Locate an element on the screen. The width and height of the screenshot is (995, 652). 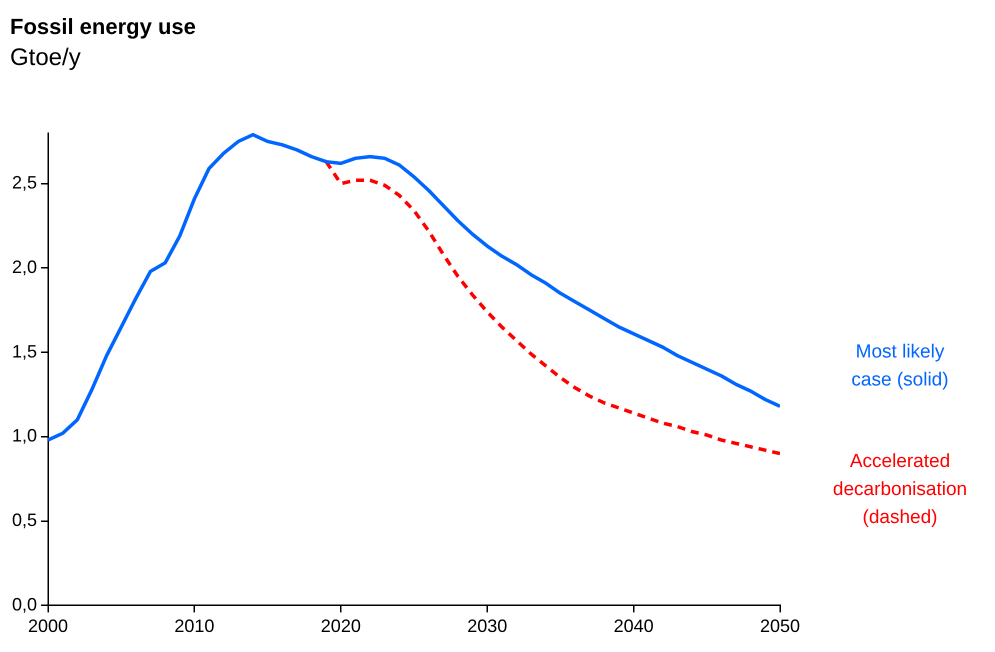
x-tick-label: 2010 is located at coordinates (194, 626).